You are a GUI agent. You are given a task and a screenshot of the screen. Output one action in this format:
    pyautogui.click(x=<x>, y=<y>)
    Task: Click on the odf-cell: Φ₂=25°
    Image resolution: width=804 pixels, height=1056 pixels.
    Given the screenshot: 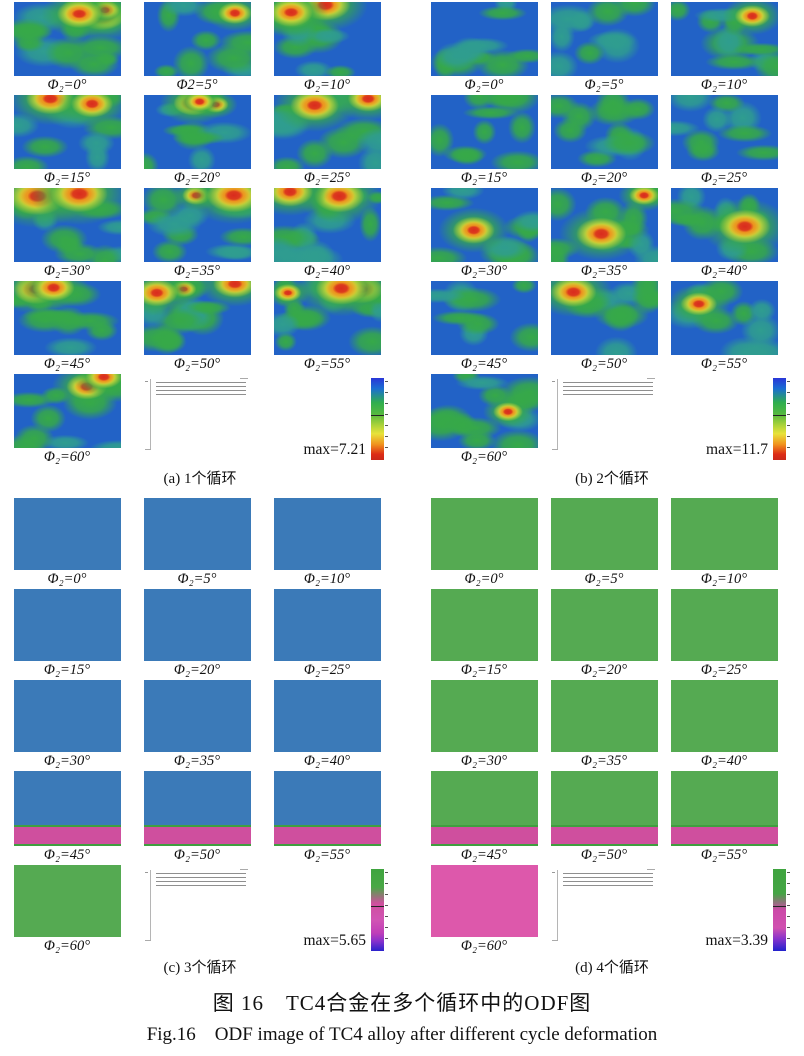 What is the action you would take?
    pyautogui.click(x=327, y=141)
    